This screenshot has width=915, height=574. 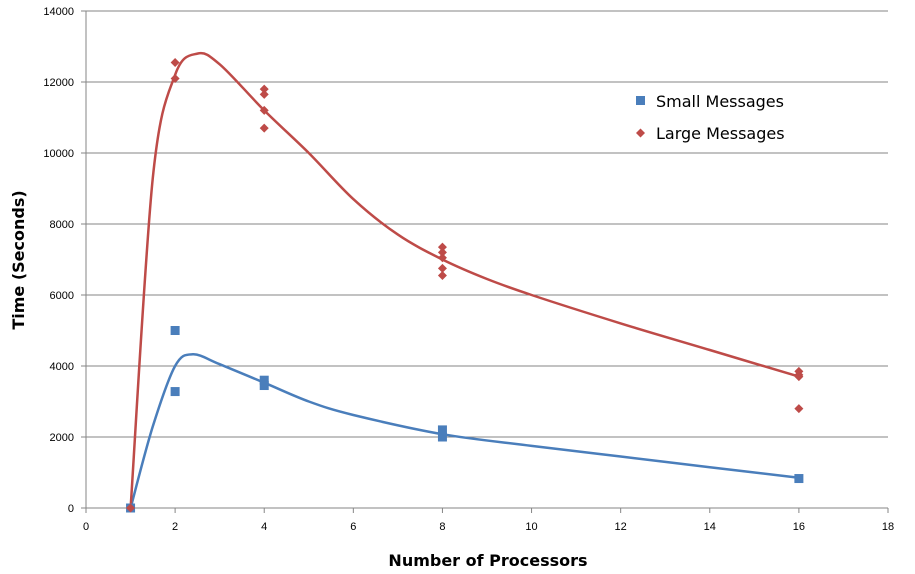 I want to click on y-axis-title: Time (Seconds), so click(x=18, y=259).